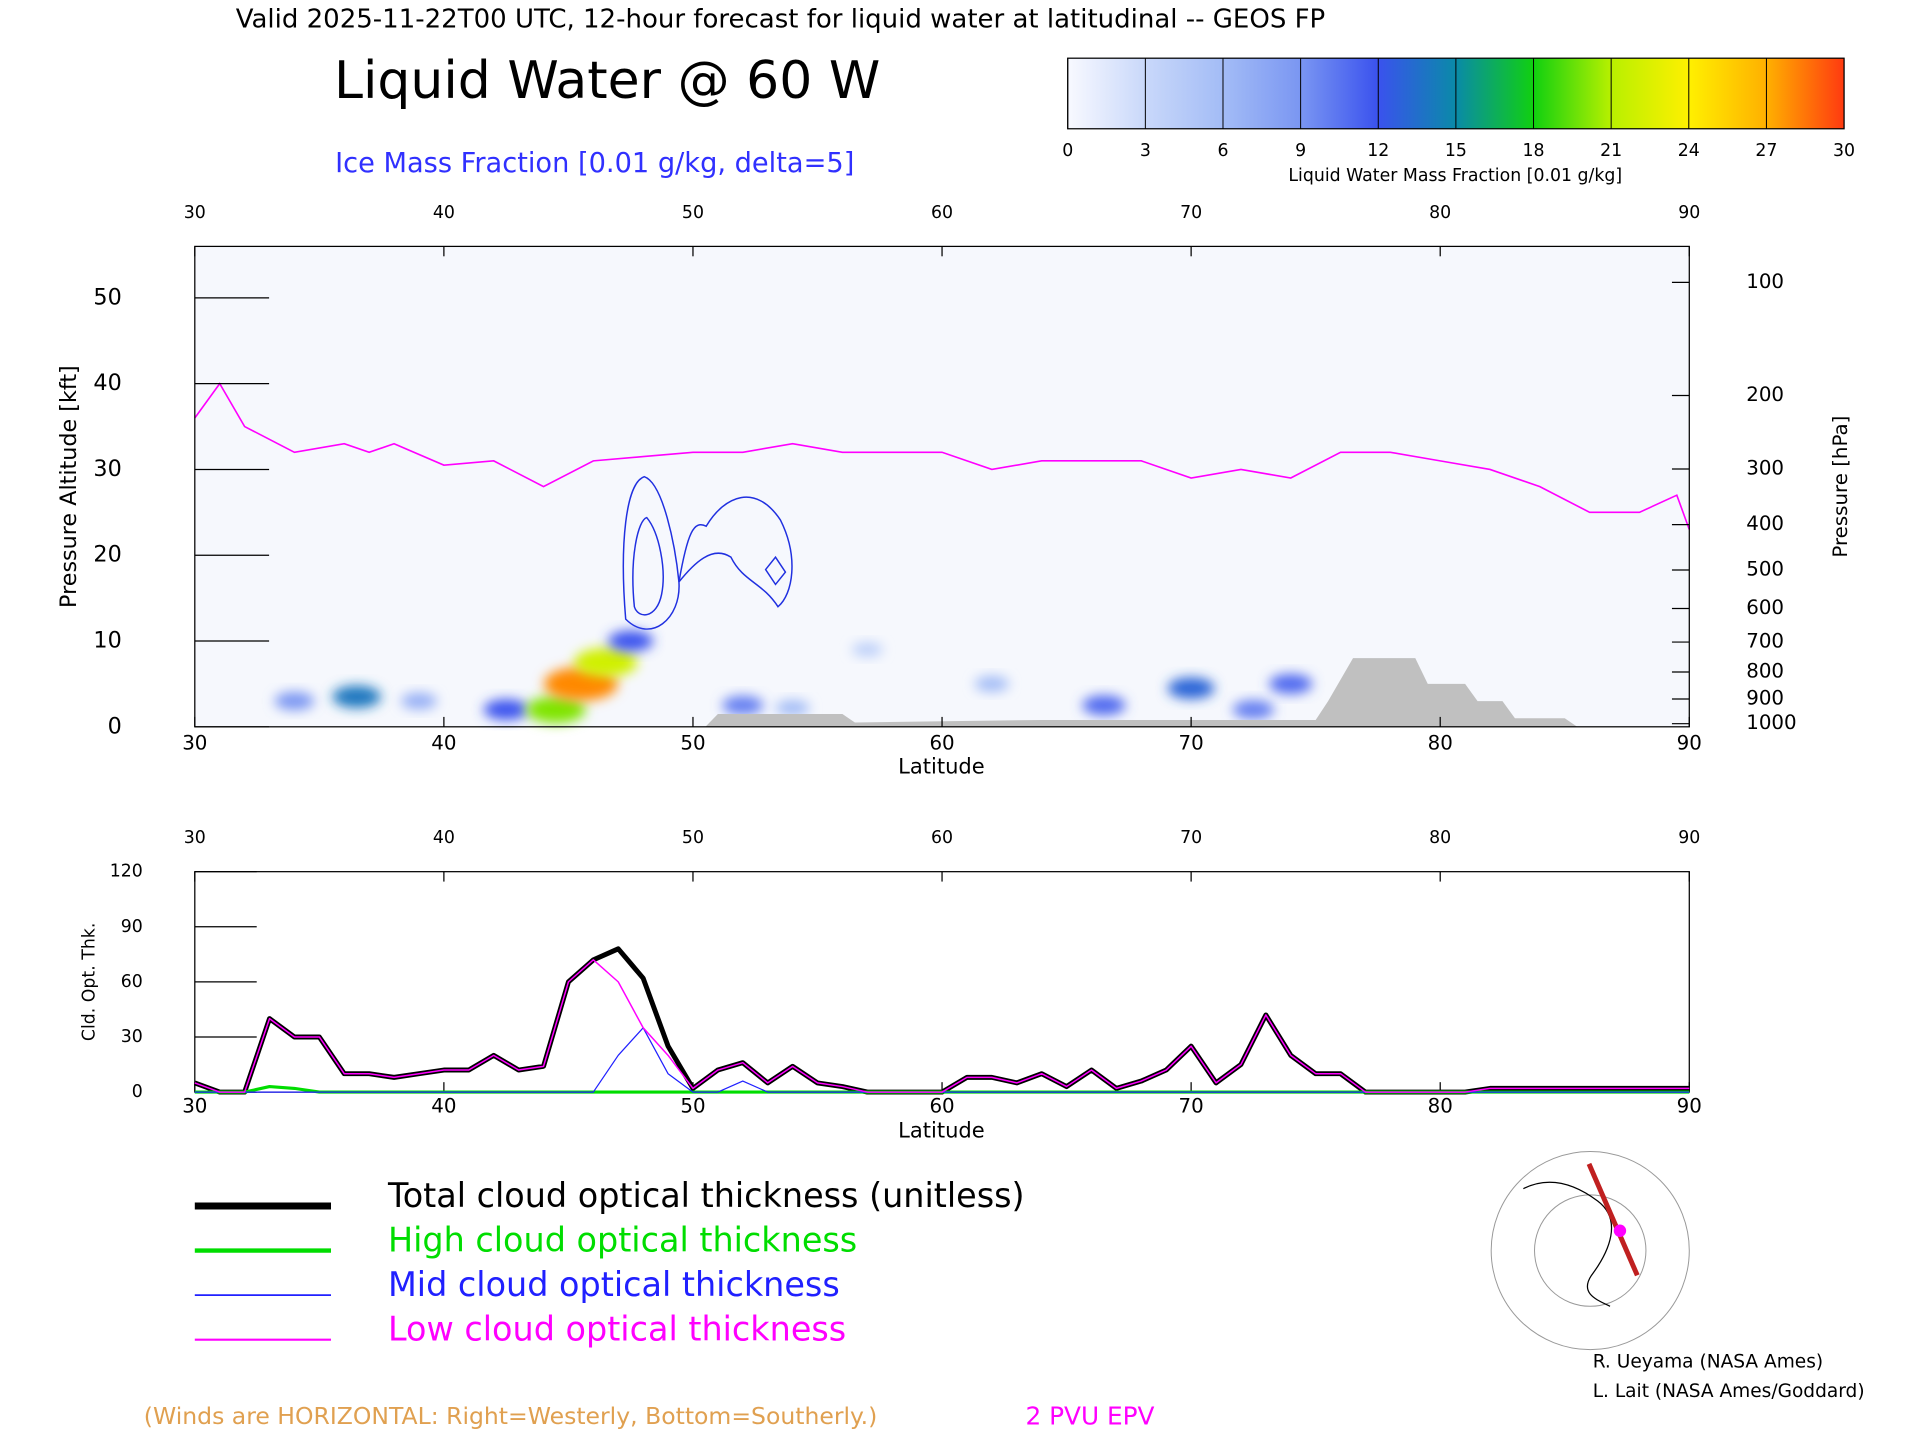 This screenshot has height=1440, width=1920. Describe the element at coordinates (126, 872) in the screenshot. I see `y-tick-label: 120` at that location.